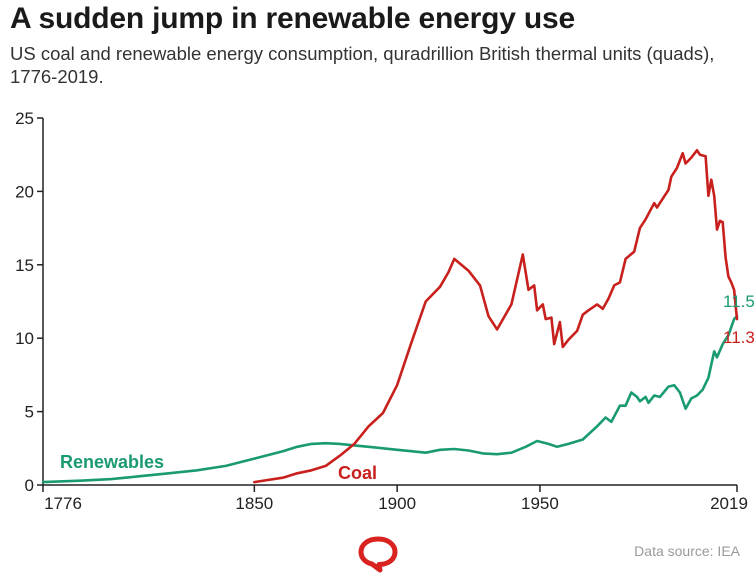  Describe the element at coordinates (29, 485) in the screenshot. I see `y-tick-label: 0` at that location.